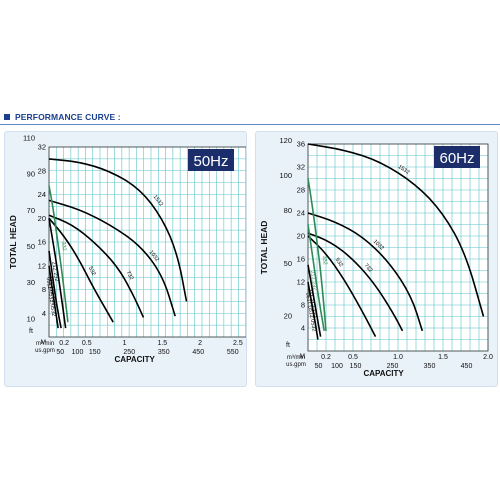 The height and width of the screenshot is (500, 500). What do you see at coordinates (31, 174) in the screenshot?
I see `y-tick-label-ft: 90` at bounding box center [31, 174].